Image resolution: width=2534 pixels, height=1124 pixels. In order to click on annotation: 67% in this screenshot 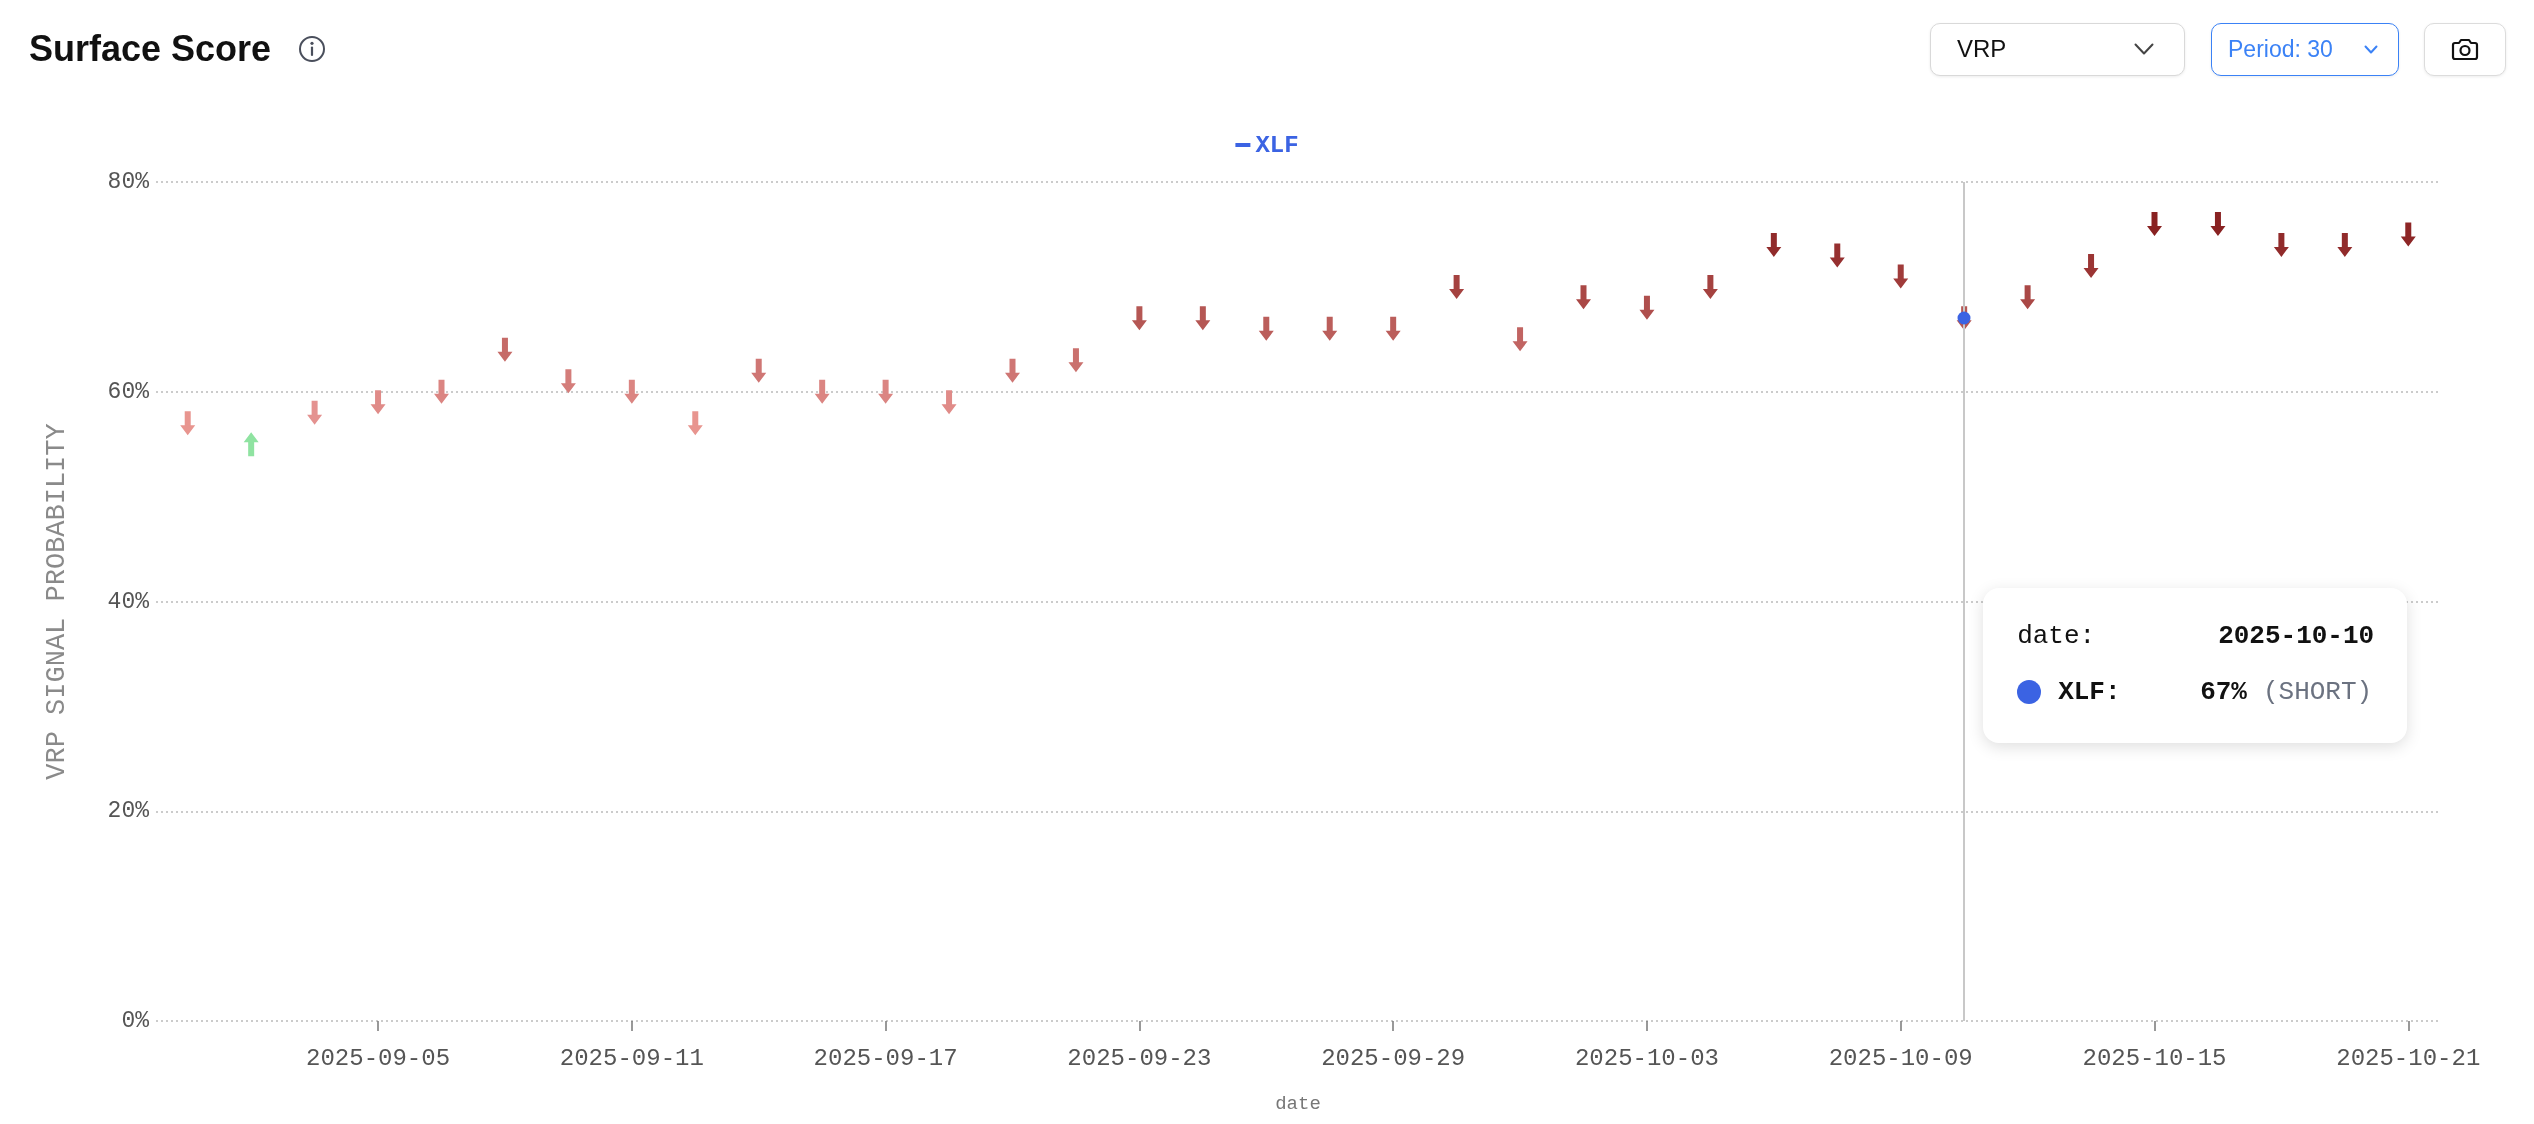, I will do `click(2223, 692)`.